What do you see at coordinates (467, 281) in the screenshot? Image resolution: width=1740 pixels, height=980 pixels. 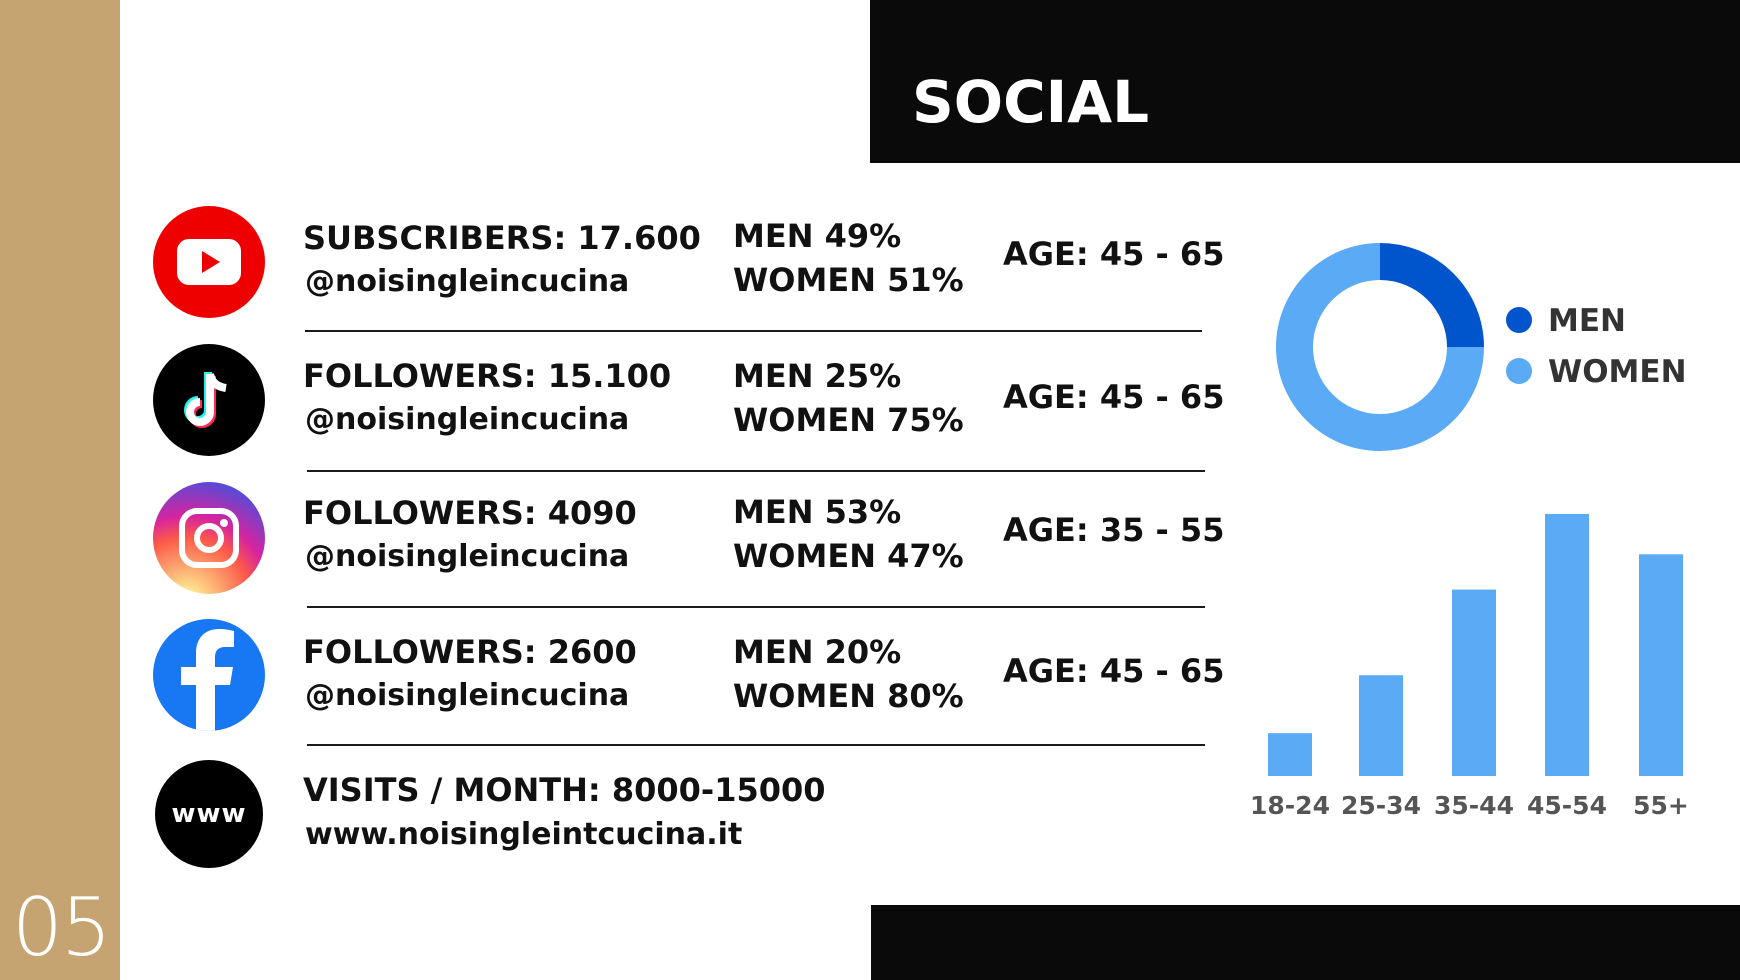 I see `youtube-handle: @noisingleincucina` at bounding box center [467, 281].